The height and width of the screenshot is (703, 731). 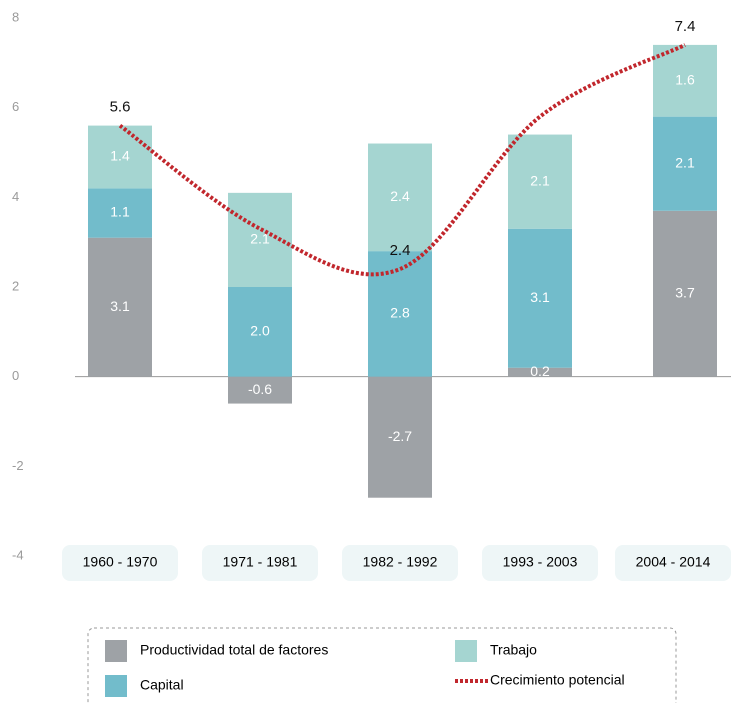 What do you see at coordinates (15, 106) in the screenshot?
I see `y-tick-label: 6` at bounding box center [15, 106].